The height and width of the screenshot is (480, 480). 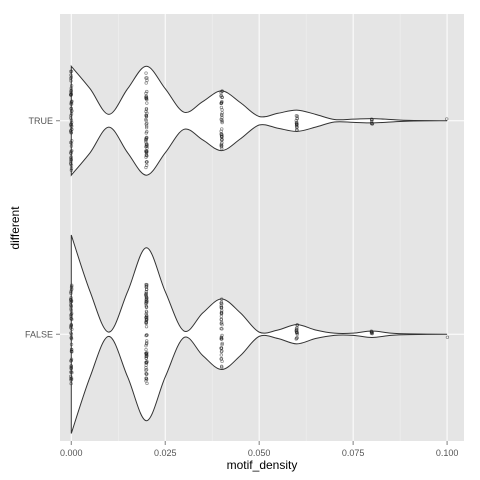 I want to click on x-tick-label: 0.075, so click(x=353, y=453).